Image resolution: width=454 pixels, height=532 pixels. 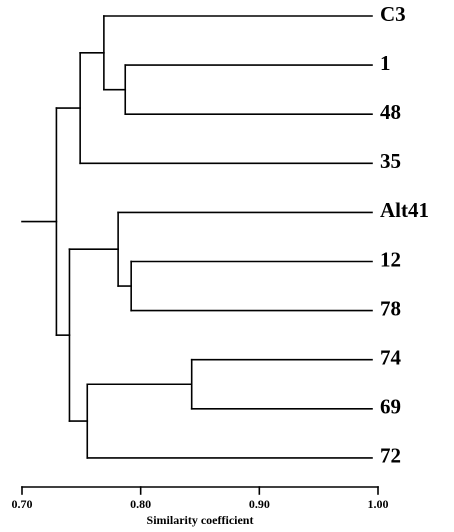 I want to click on leaf-label: C3, so click(x=393, y=14).